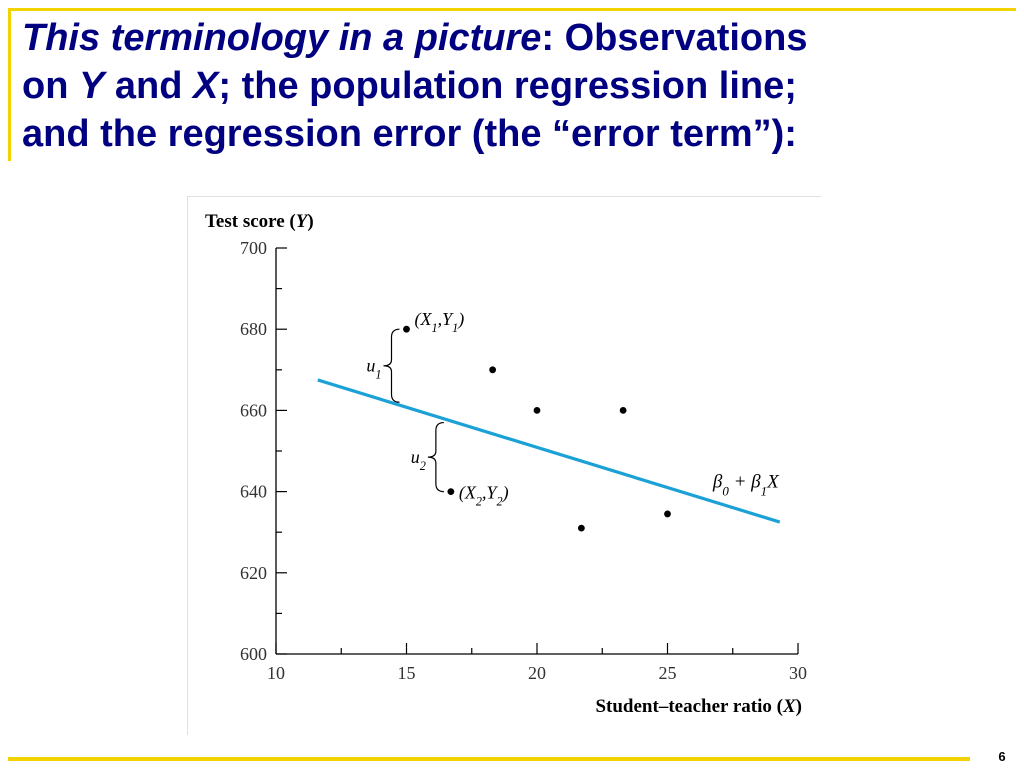 This screenshot has height=768, width=1024. Describe the element at coordinates (407, 673) in the screenshot. I see `x-tick-label: 15` at that location.